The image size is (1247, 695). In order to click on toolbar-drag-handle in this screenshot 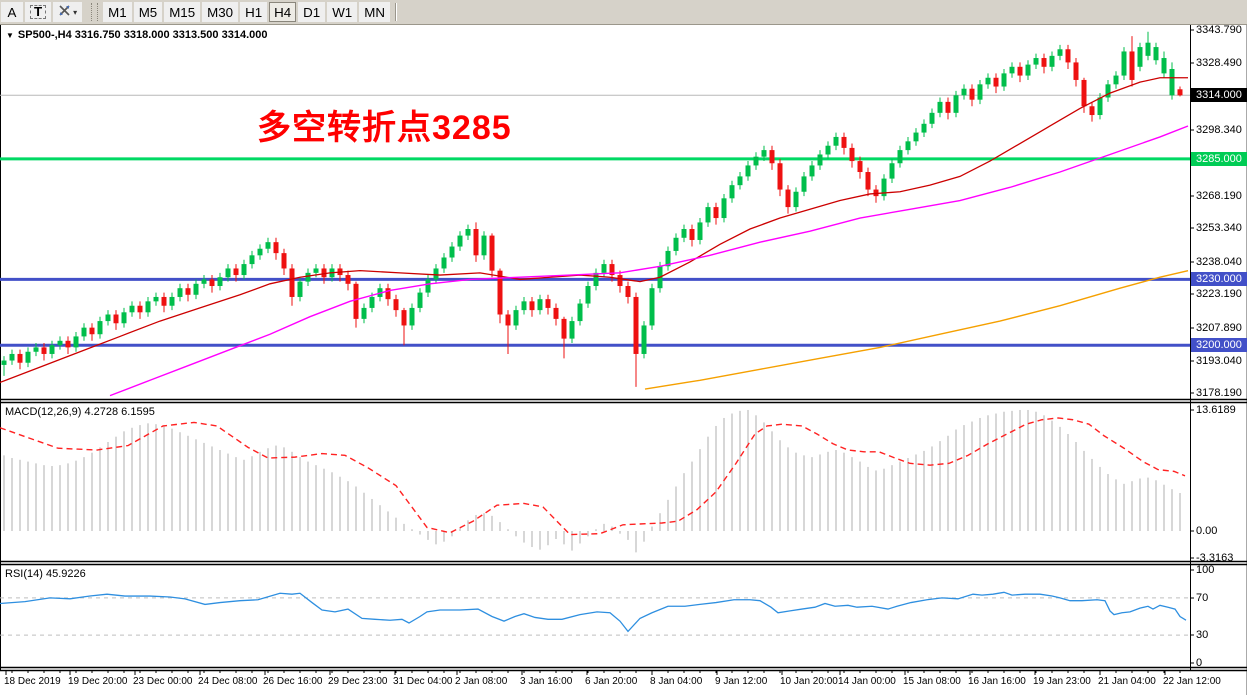, I will do `click(95, 12)`.